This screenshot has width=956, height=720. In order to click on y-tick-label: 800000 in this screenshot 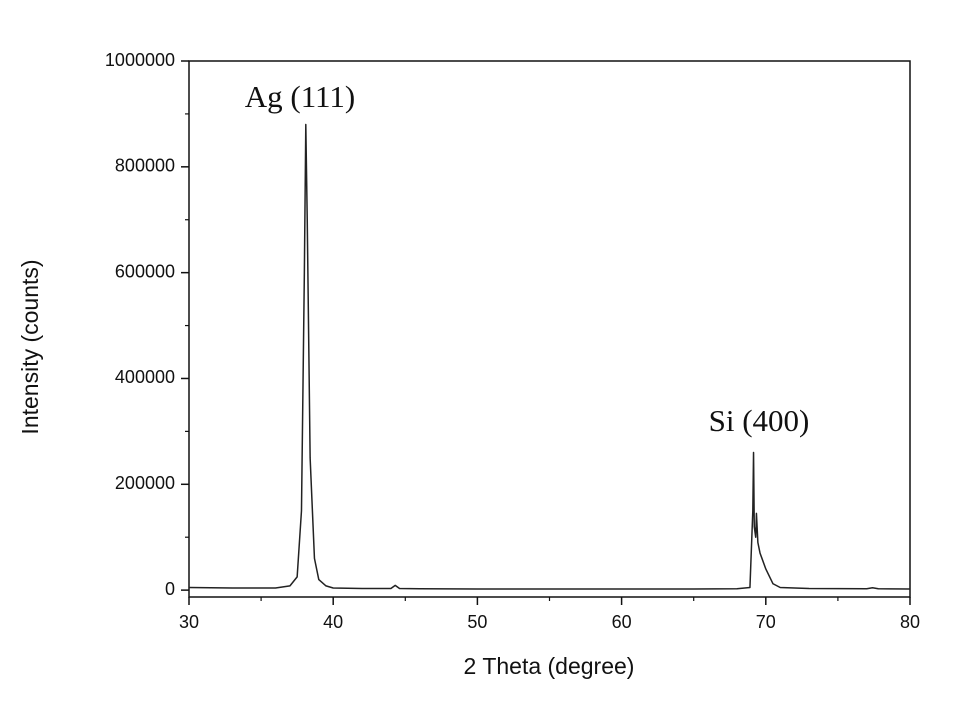, I will do `click(145, 166)`.